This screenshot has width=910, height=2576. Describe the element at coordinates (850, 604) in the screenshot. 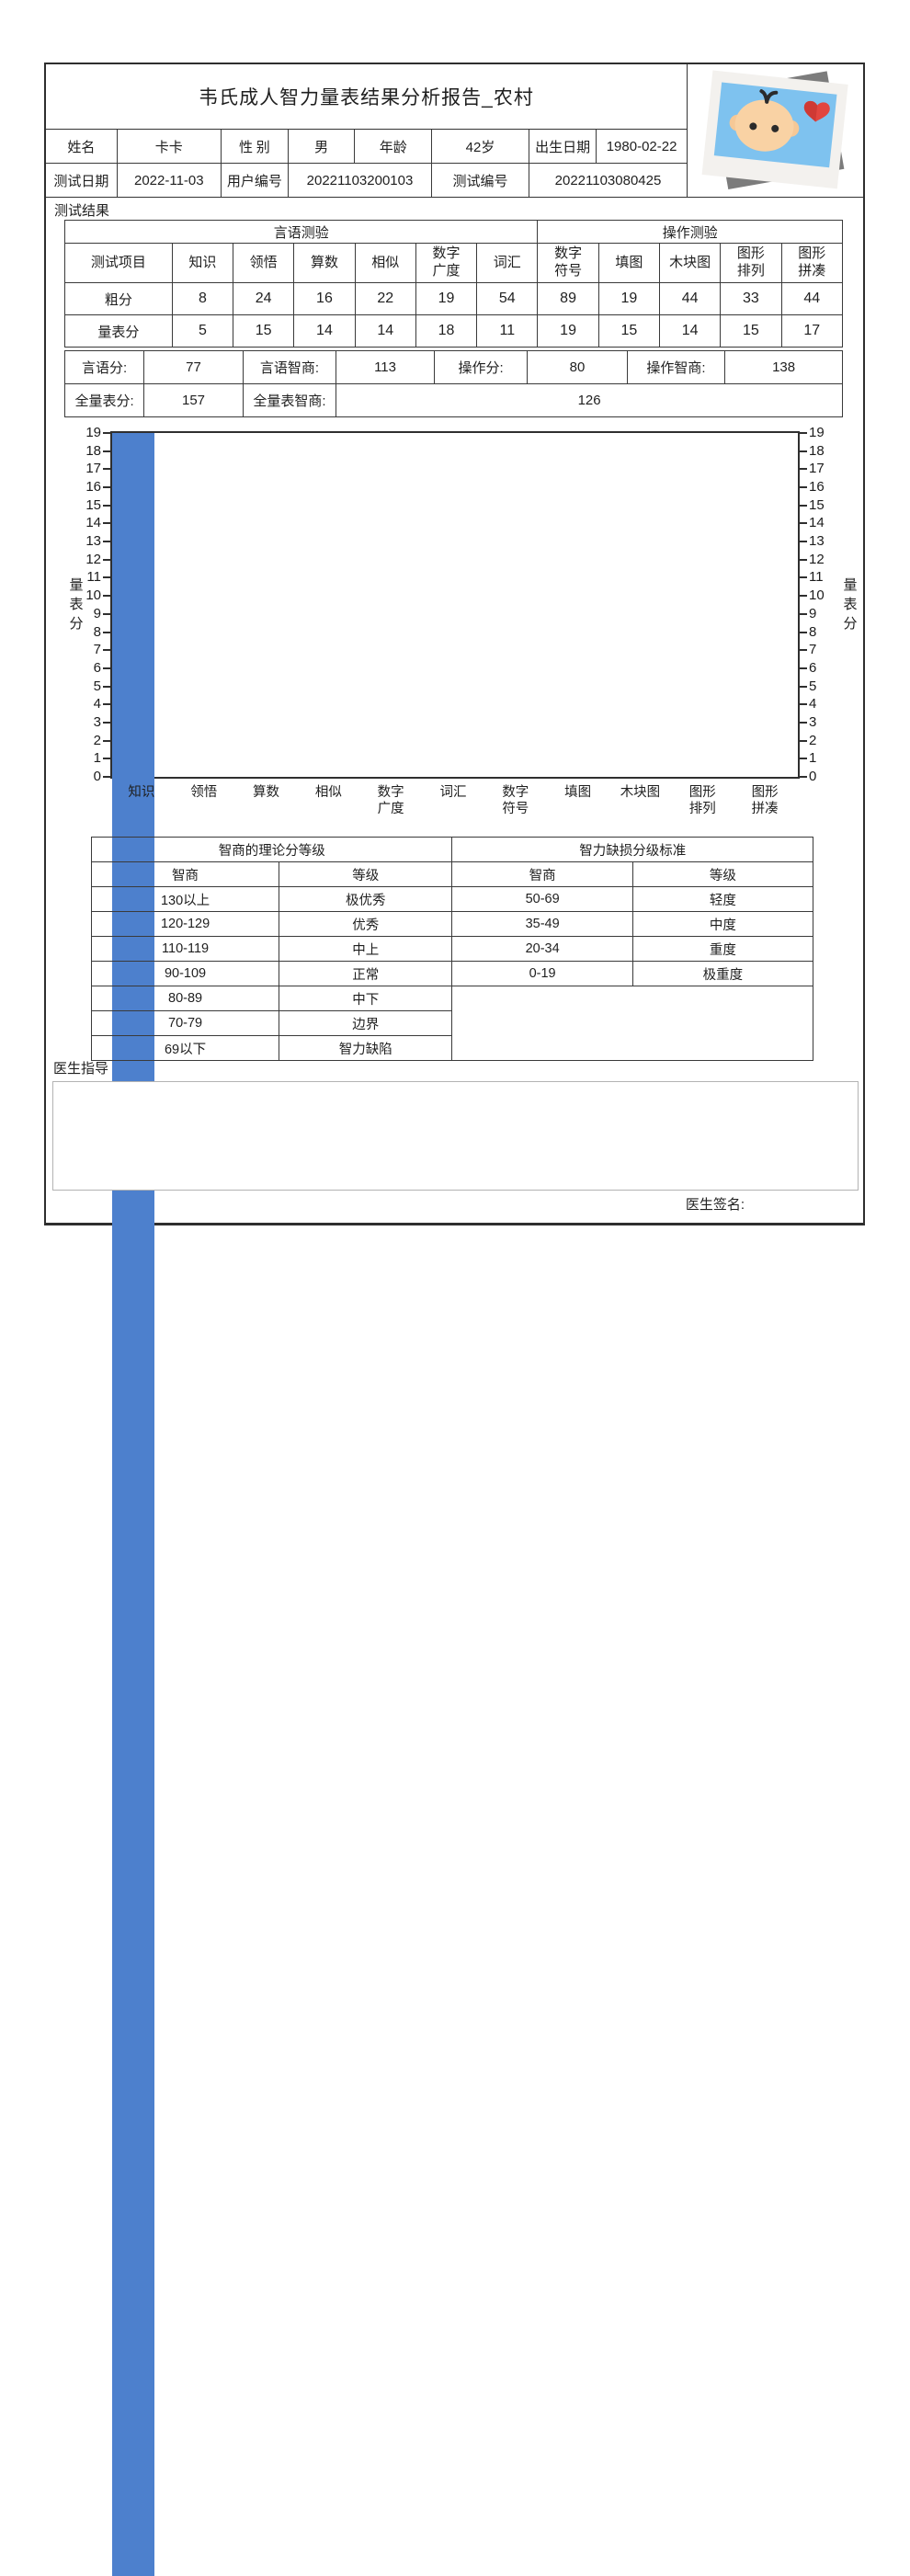

I see `y-axis-title-right: 量 表 分` at that location.